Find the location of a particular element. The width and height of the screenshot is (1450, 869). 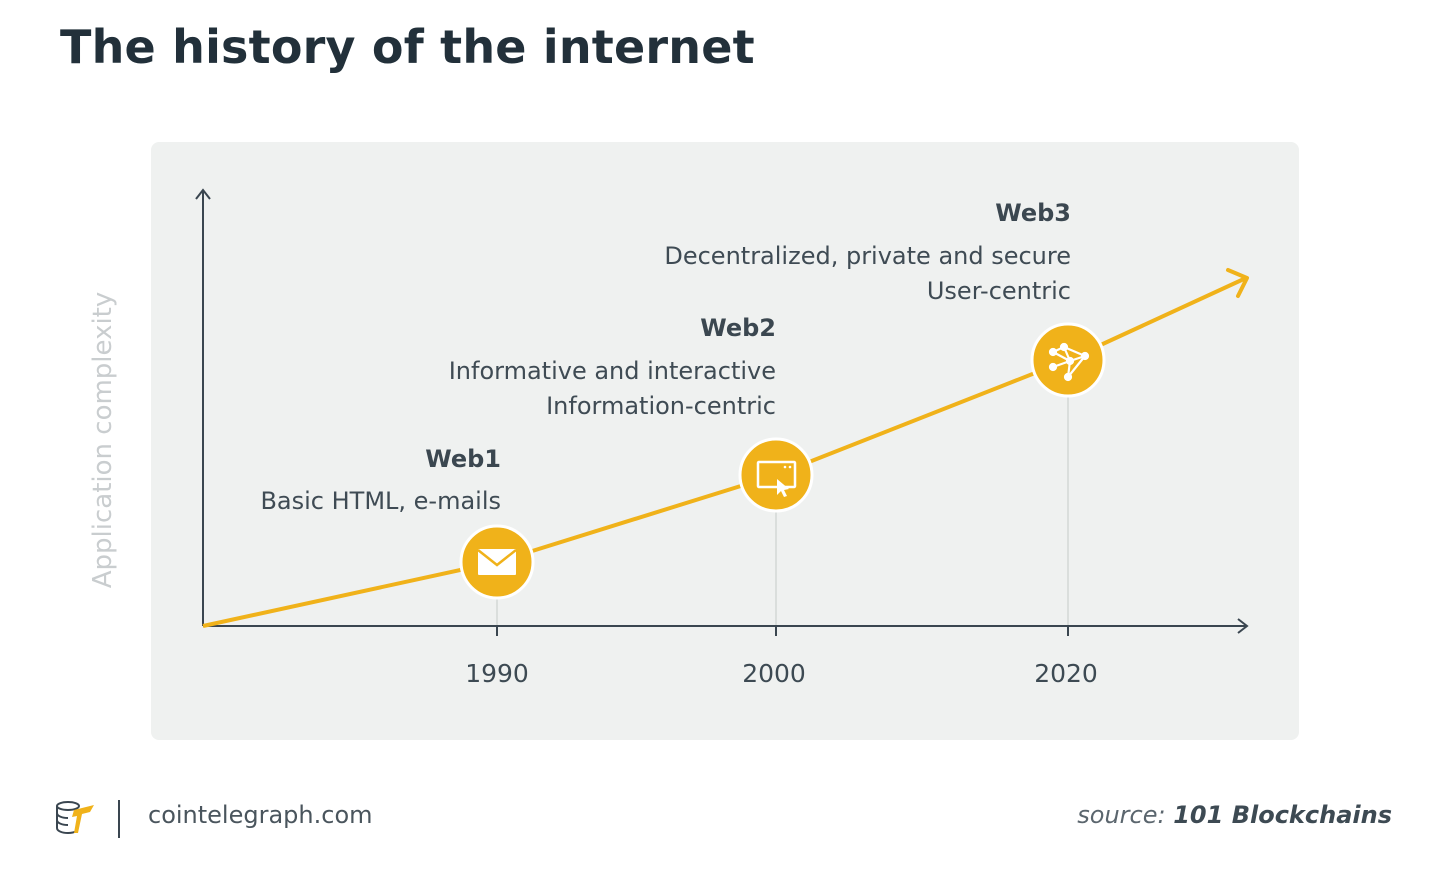

web1-node is located at coordinates (497, 562).